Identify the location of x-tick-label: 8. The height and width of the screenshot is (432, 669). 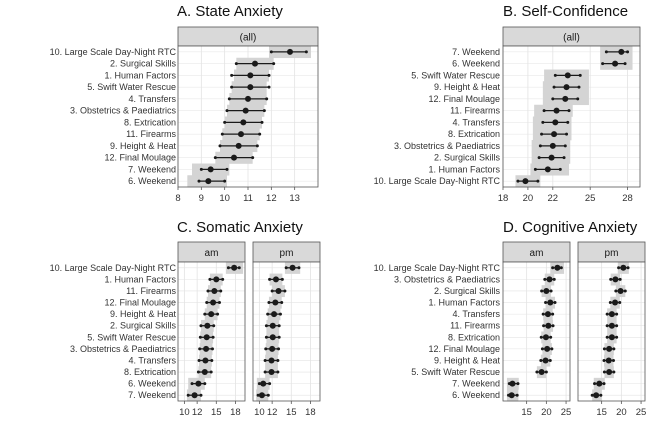
(177, 198).